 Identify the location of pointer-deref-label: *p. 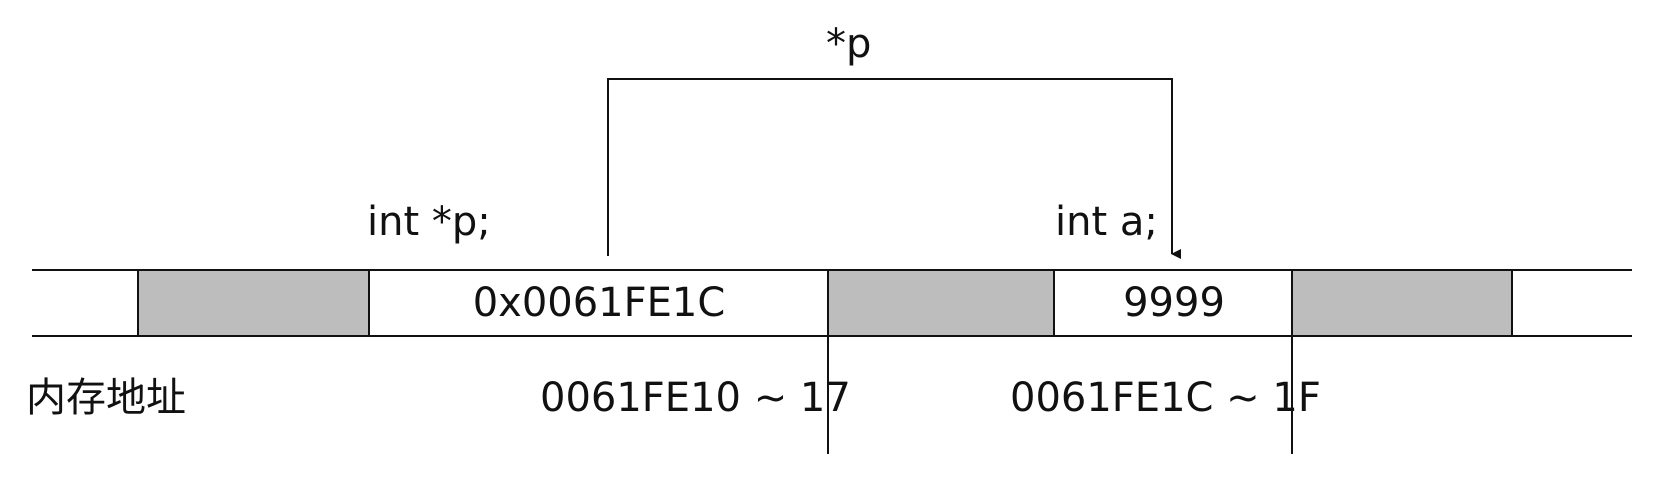
(849, 44).